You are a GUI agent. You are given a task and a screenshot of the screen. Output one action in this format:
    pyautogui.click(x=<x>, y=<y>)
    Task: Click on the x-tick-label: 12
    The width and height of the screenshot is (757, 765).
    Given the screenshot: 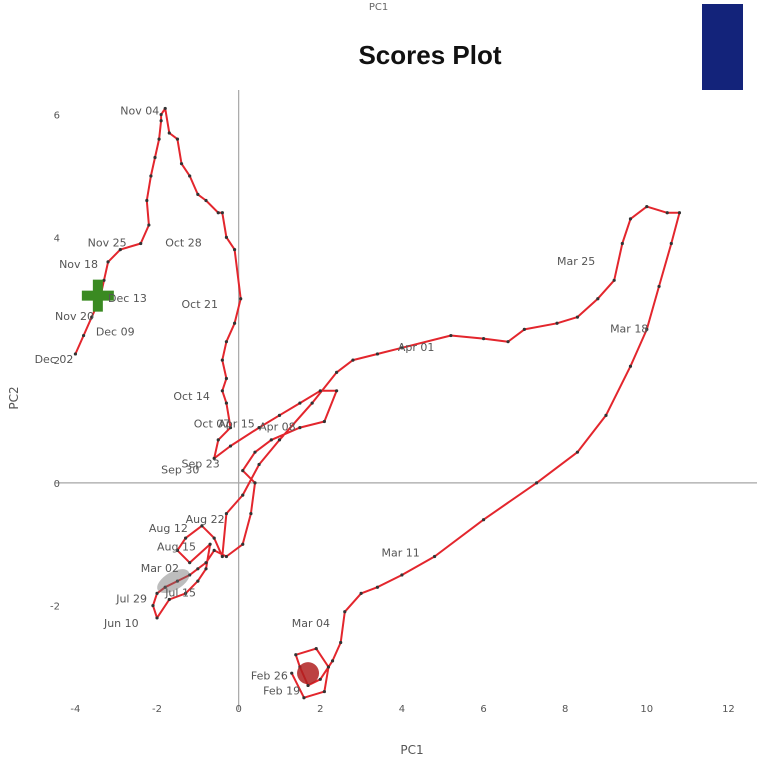 What is the action you would take?
    pyautogui.click(x=728, y=709)
    